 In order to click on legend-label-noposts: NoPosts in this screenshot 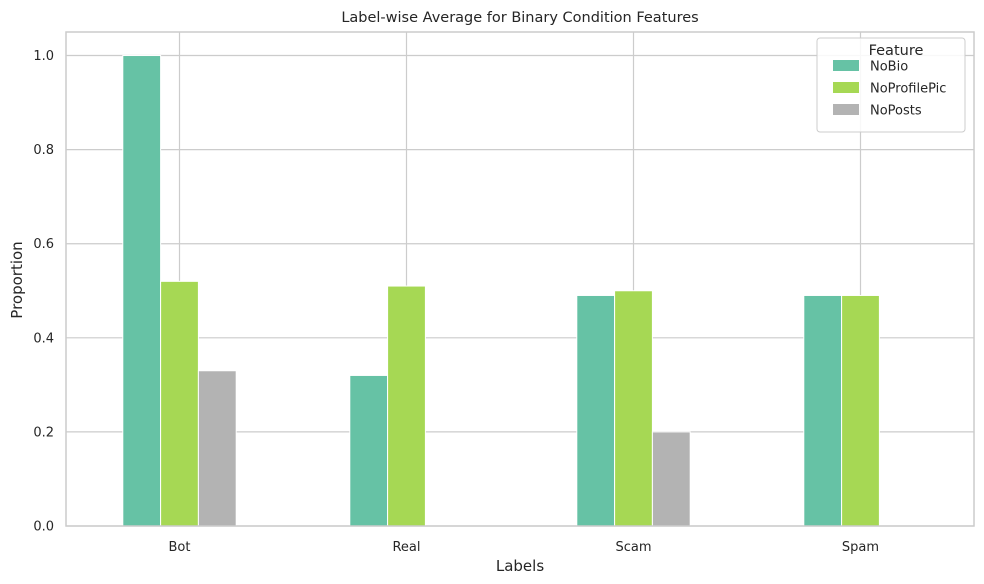, I will do `click(896, 111)`.